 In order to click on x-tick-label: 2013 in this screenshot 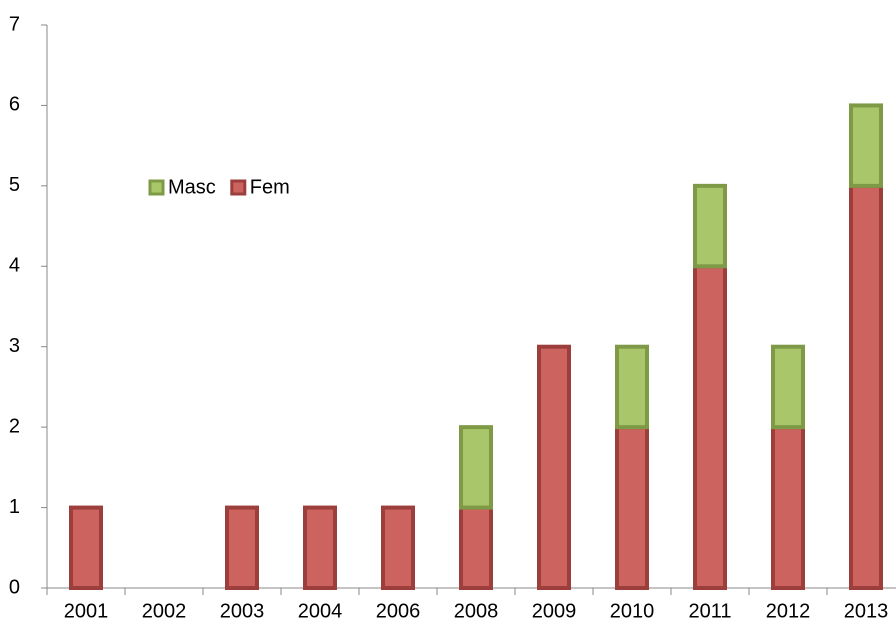, I will do `click(866, 611)`.